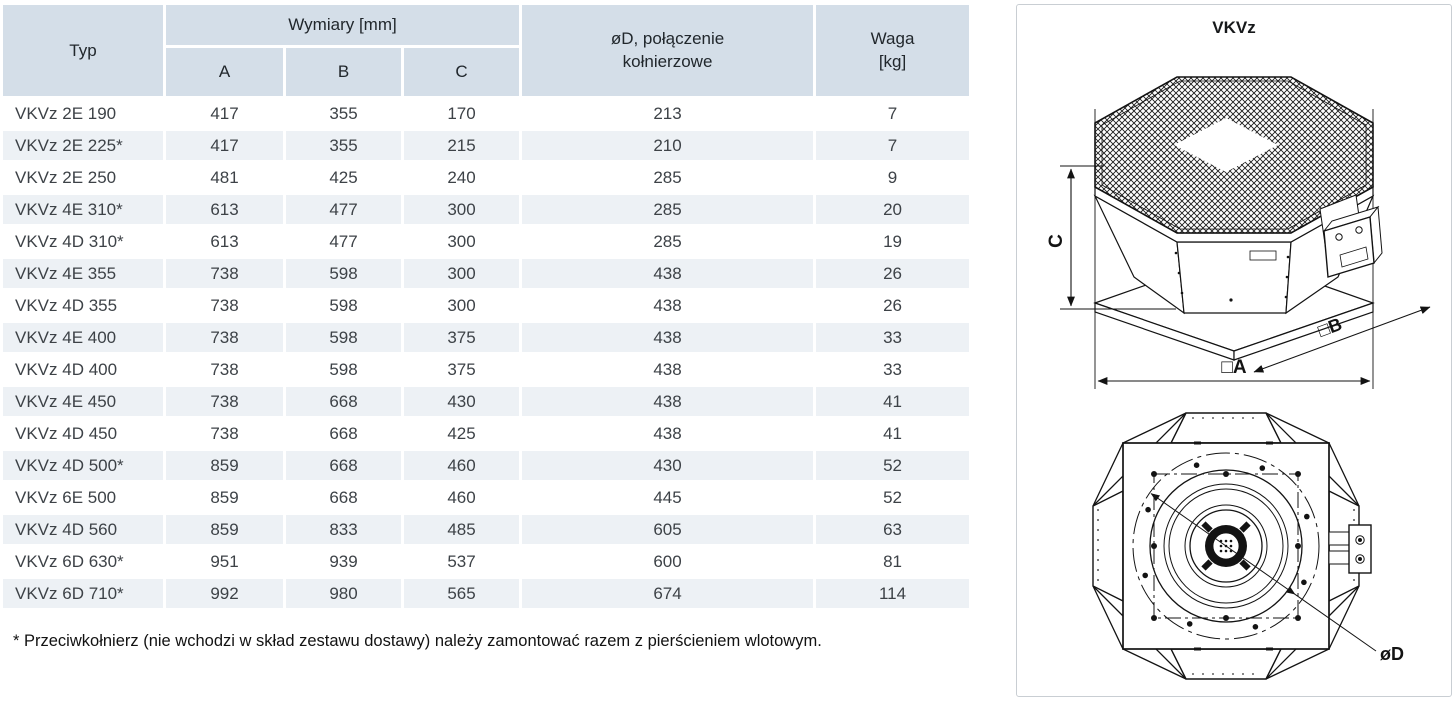  I want to click on bolt-dots, so click(1226, 546).